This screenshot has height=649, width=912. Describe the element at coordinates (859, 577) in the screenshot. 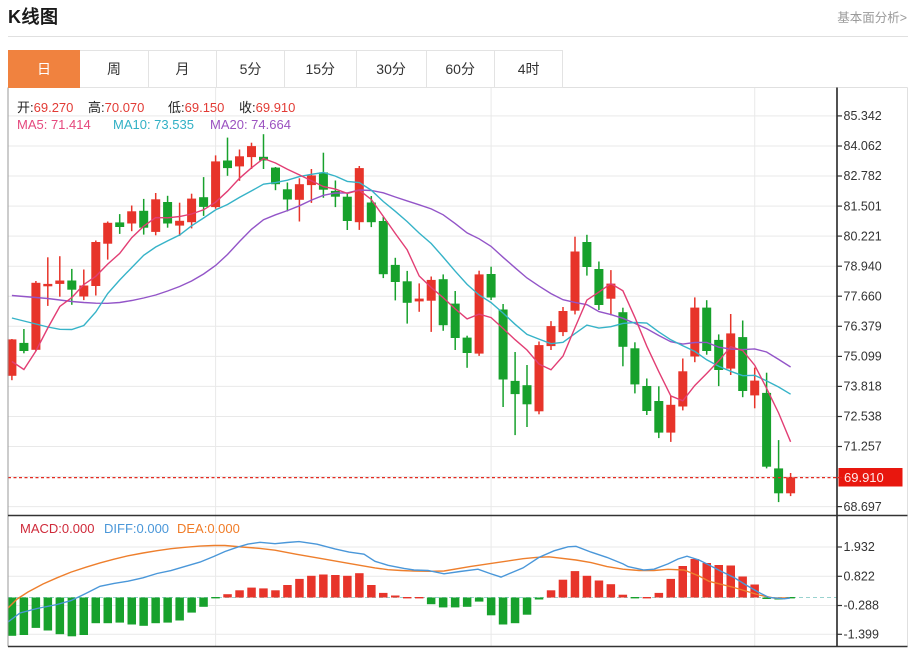

I see `svg-text: 0.822` at that location.